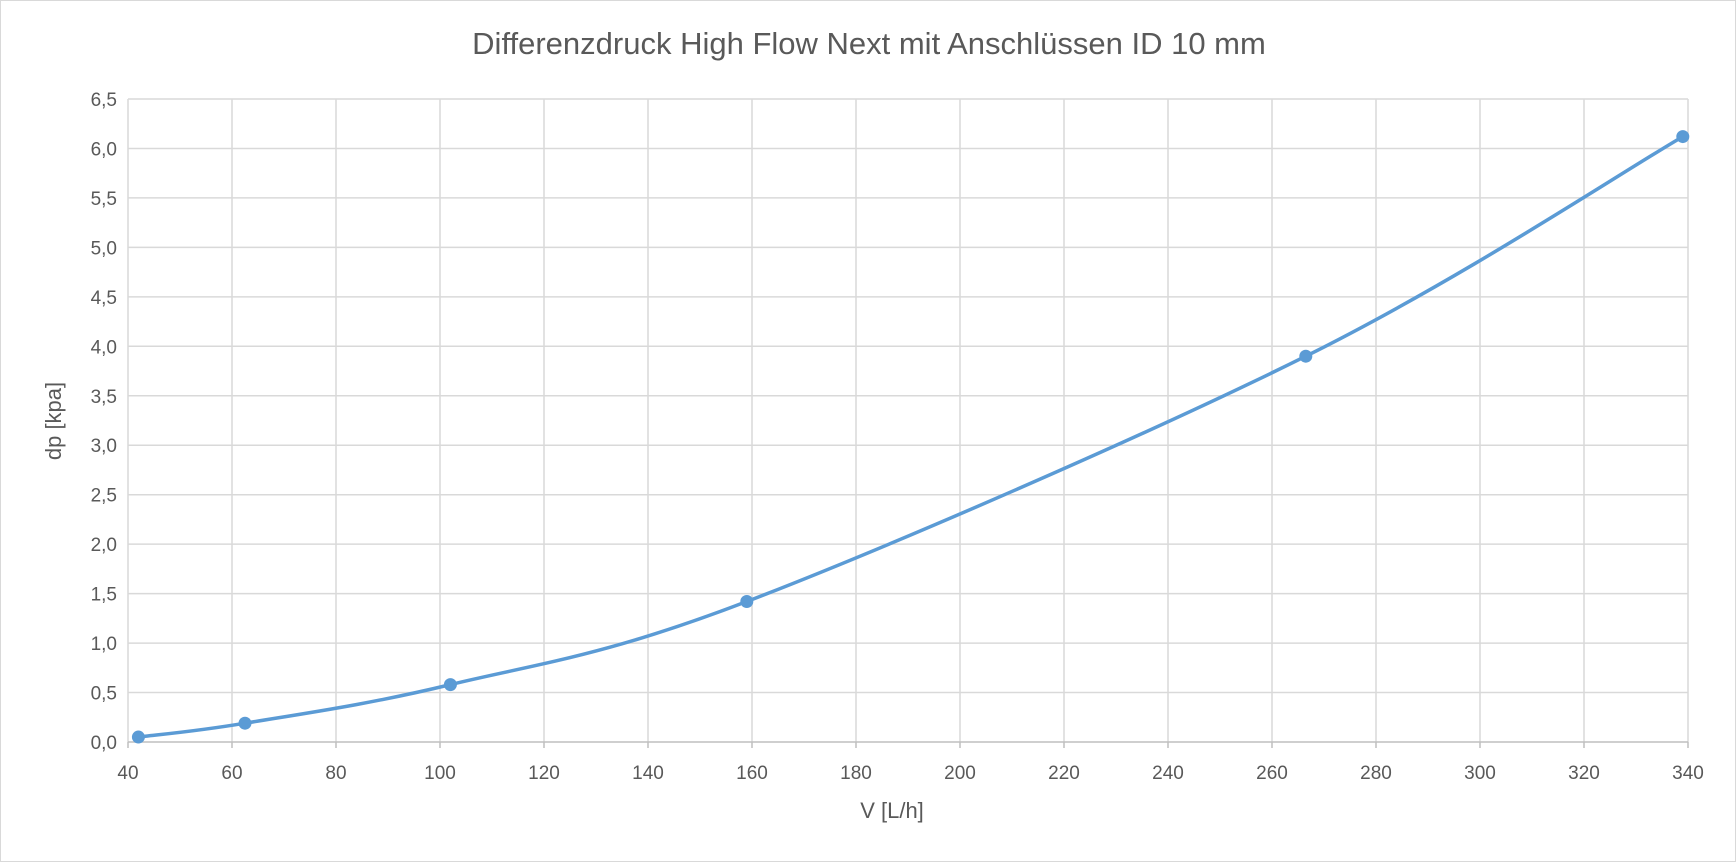 The height and width of the screenshot is (863, 1736). Describe the element at coordinates (1272, 773) in the screenshot. I see `x-tick-label: 260` at that location.